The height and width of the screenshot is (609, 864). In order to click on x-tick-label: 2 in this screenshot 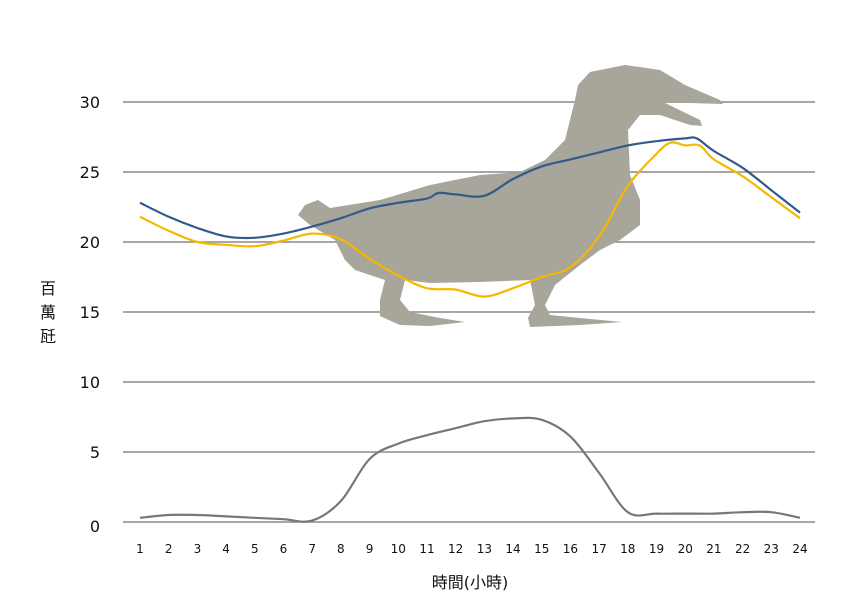, I will do `click(169, 549)`.